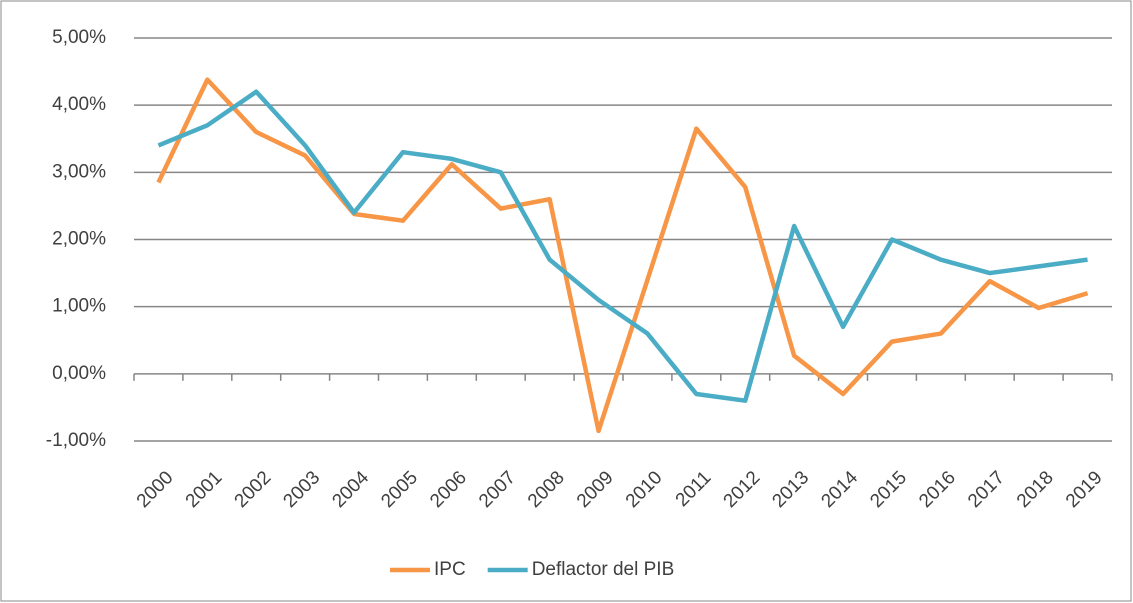 The width and height of the screenshot is (1133, 603). I want to click on y-tick-label: 5,00%, so click(79, 37).